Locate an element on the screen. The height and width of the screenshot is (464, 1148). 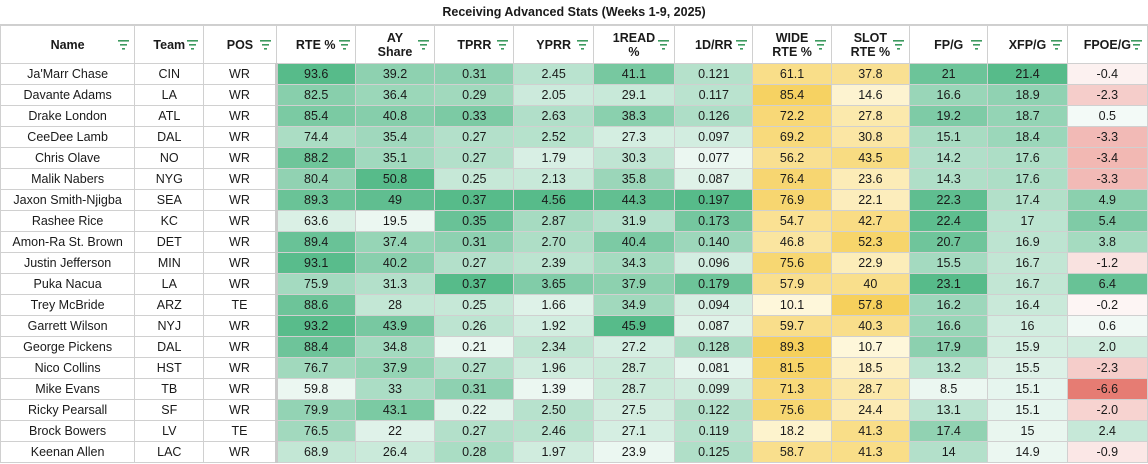
cell-d1rr: 0.119 is located at coordinates (714, 431).